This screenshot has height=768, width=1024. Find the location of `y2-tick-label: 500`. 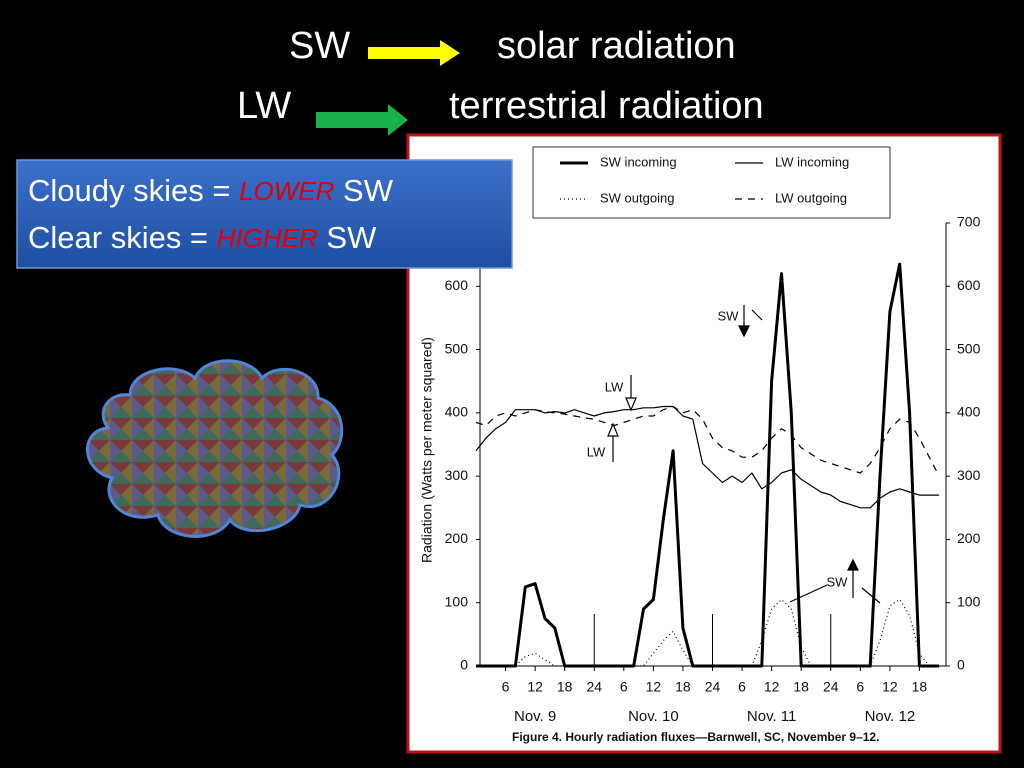

y2-tick-label: 500 is located at coordinates (969, 348).